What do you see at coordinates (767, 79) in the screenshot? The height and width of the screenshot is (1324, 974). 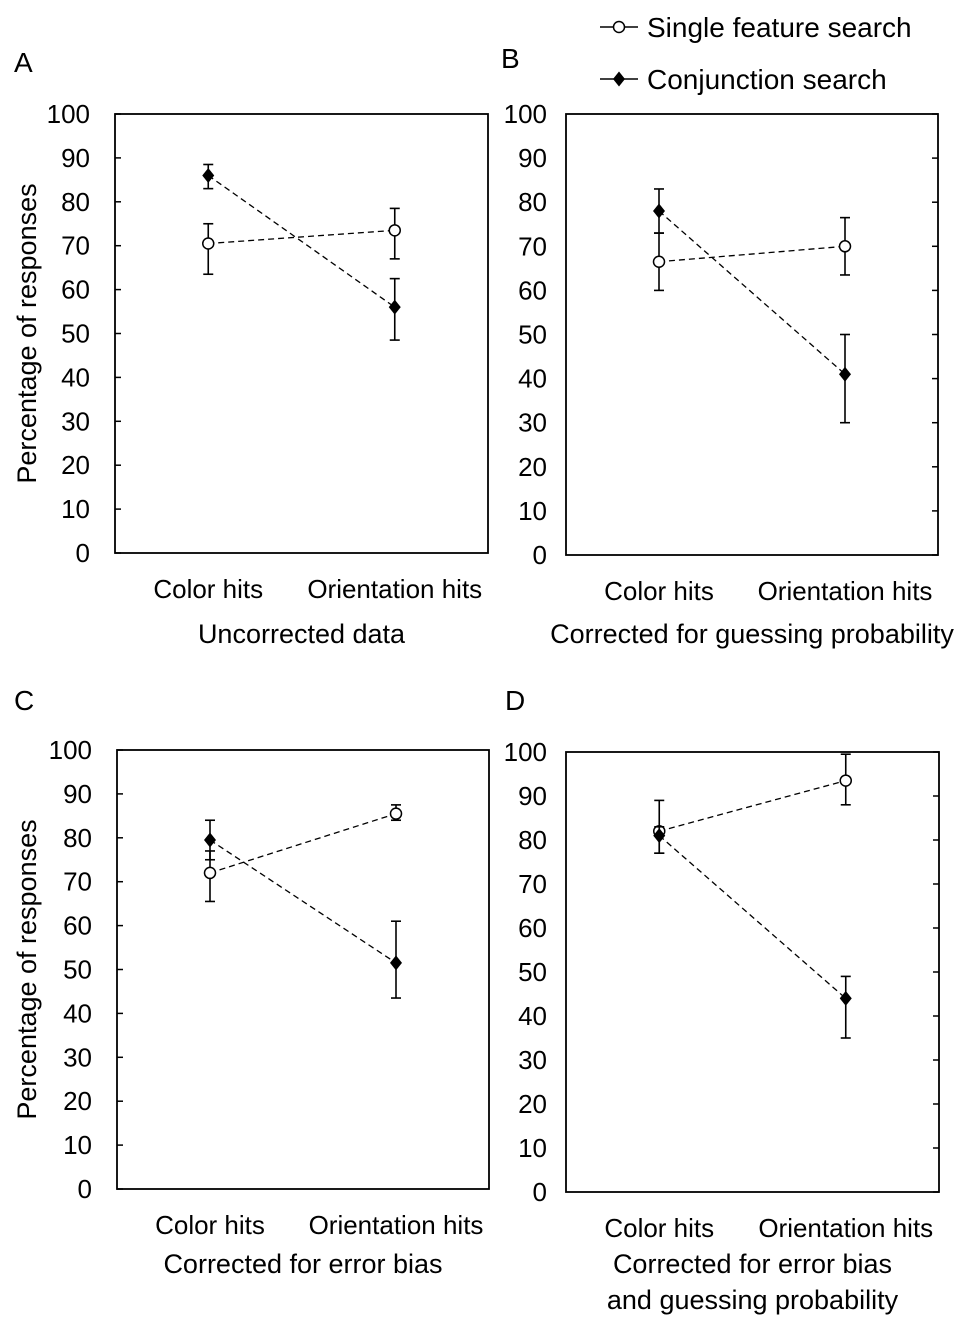 I see `legend-label: Conjunction search` at bounding box center [767, 79].